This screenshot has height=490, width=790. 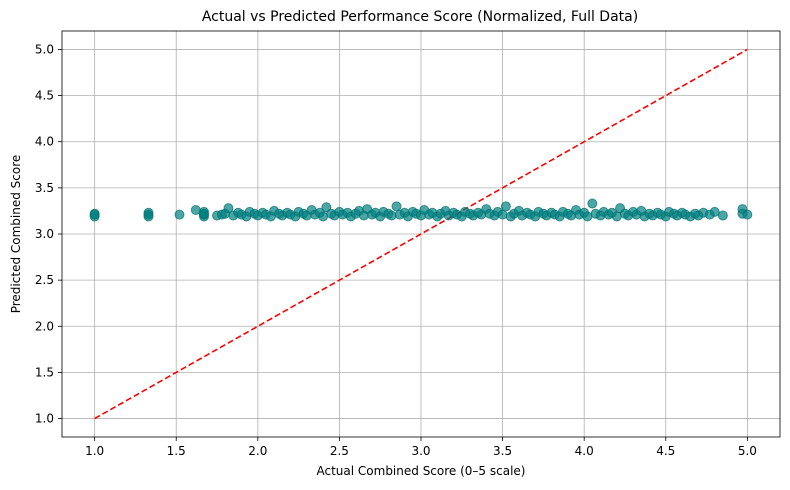 What do you see at coordinates (339, 451) in the screenshot?
I see `x-tick-label: 2.5` at bounding box center [339, 451].